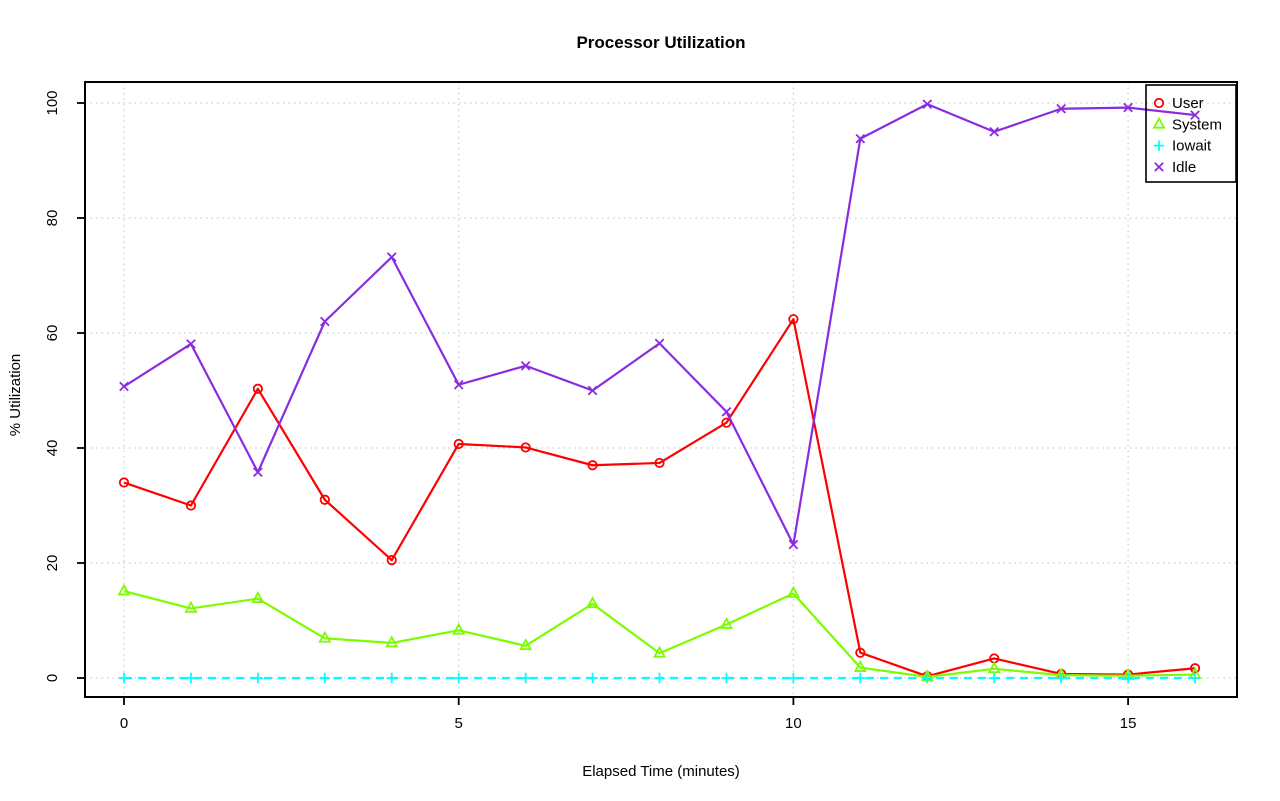  What do you see at coordinates (52, 102) in the screenshot?
I see `y-tick-label: 100` at bounding box center [52, 102].